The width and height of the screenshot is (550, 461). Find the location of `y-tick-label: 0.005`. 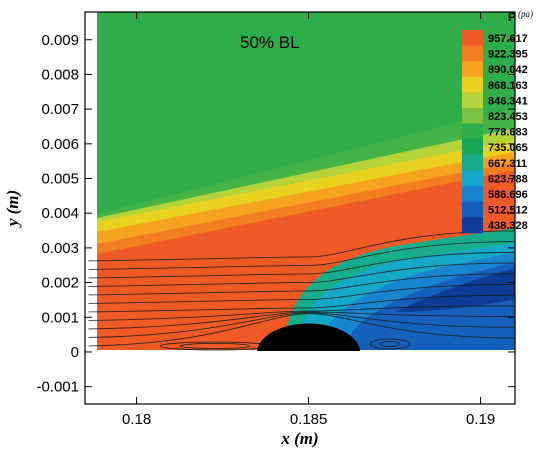

y-tick-label: 0.005 is located at coordinates (60, 179).